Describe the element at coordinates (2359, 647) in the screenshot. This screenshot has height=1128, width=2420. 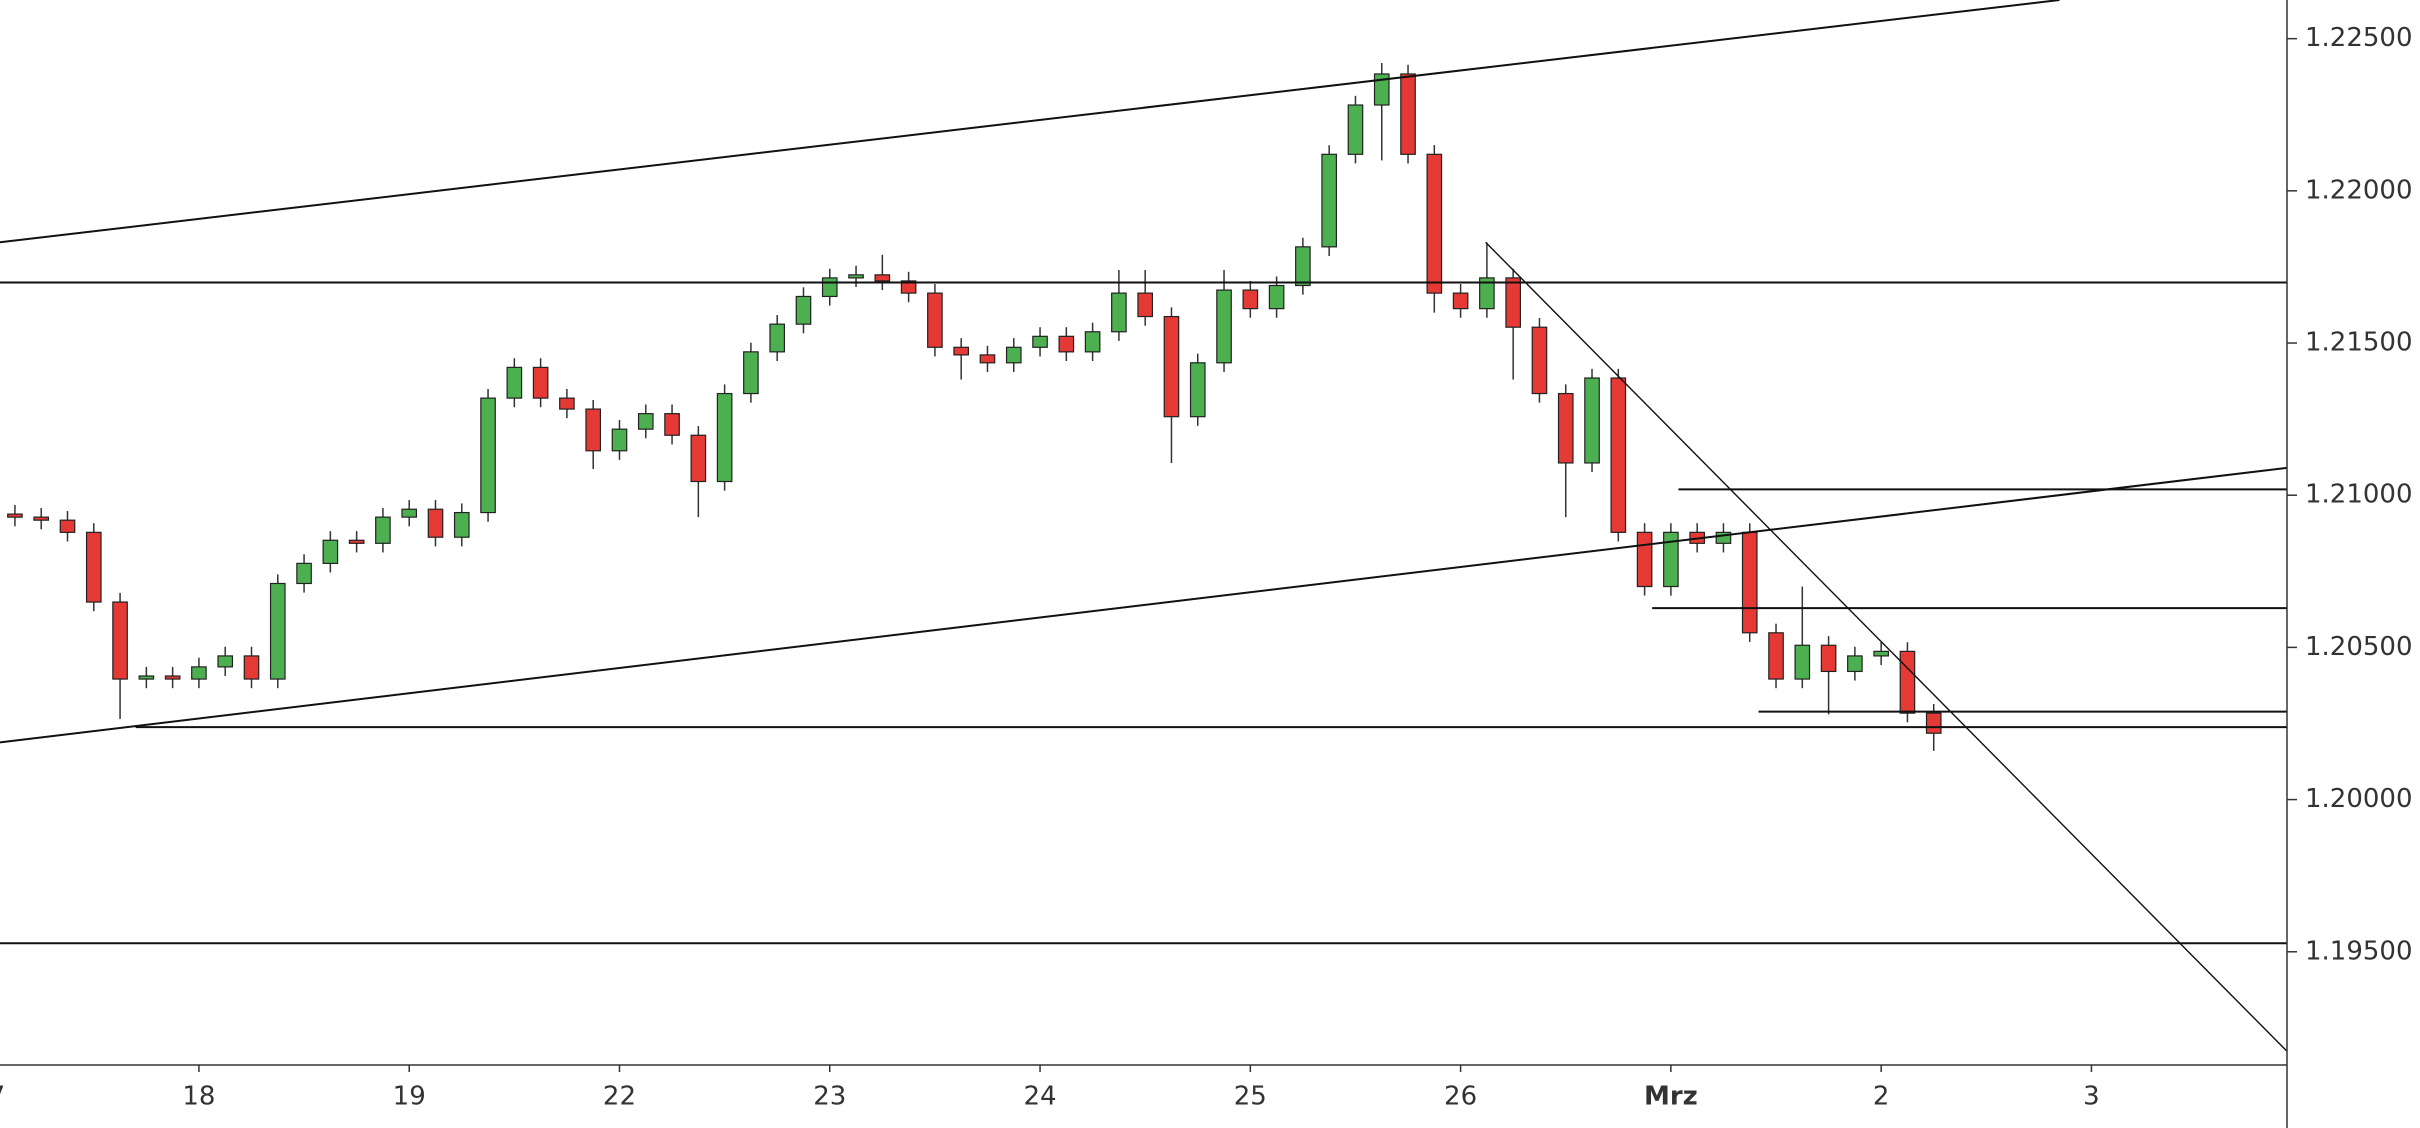
I see `y-tick-label: 1.20500` at that location.